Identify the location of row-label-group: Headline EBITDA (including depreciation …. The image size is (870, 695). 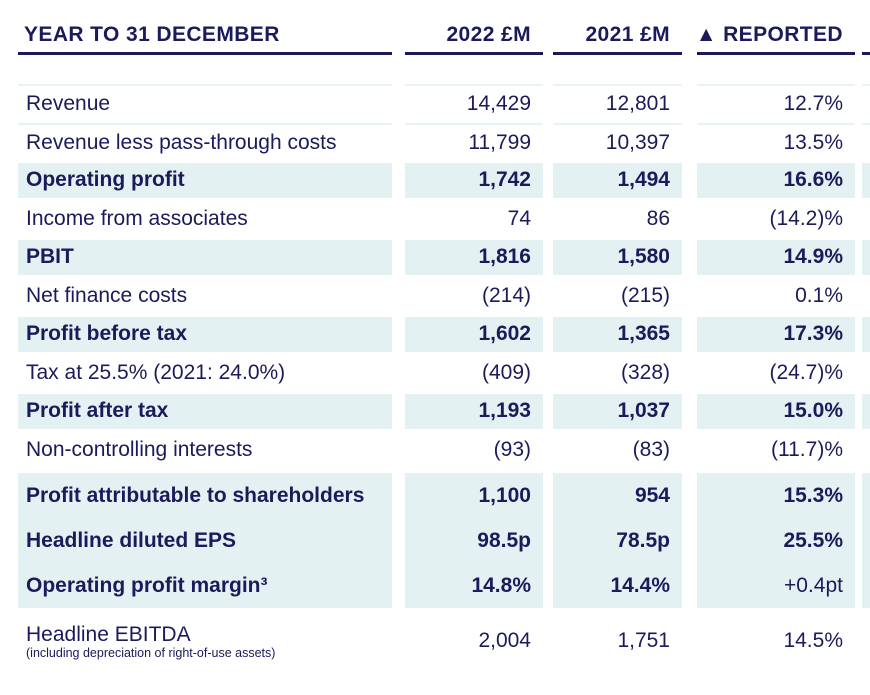
(205, 641).